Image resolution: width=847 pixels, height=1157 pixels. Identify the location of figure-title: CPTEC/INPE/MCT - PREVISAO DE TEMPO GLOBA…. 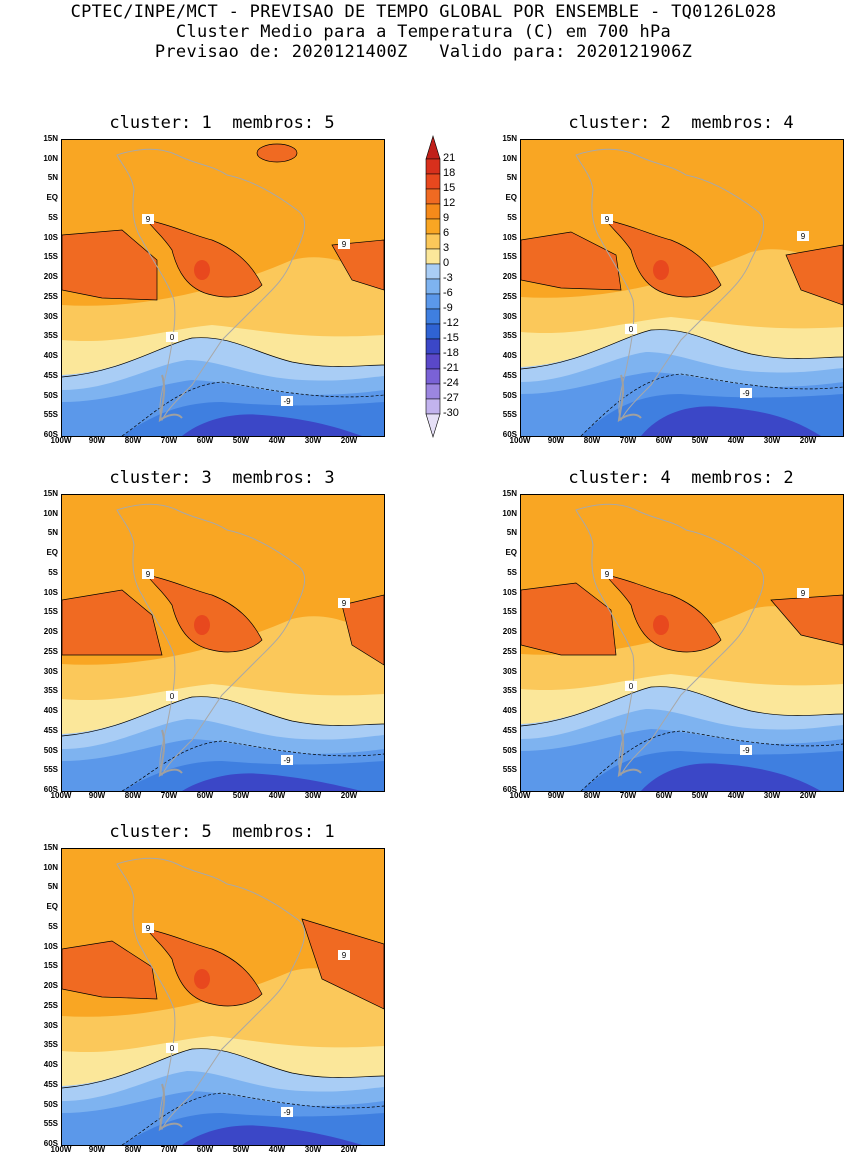
(423, 12).